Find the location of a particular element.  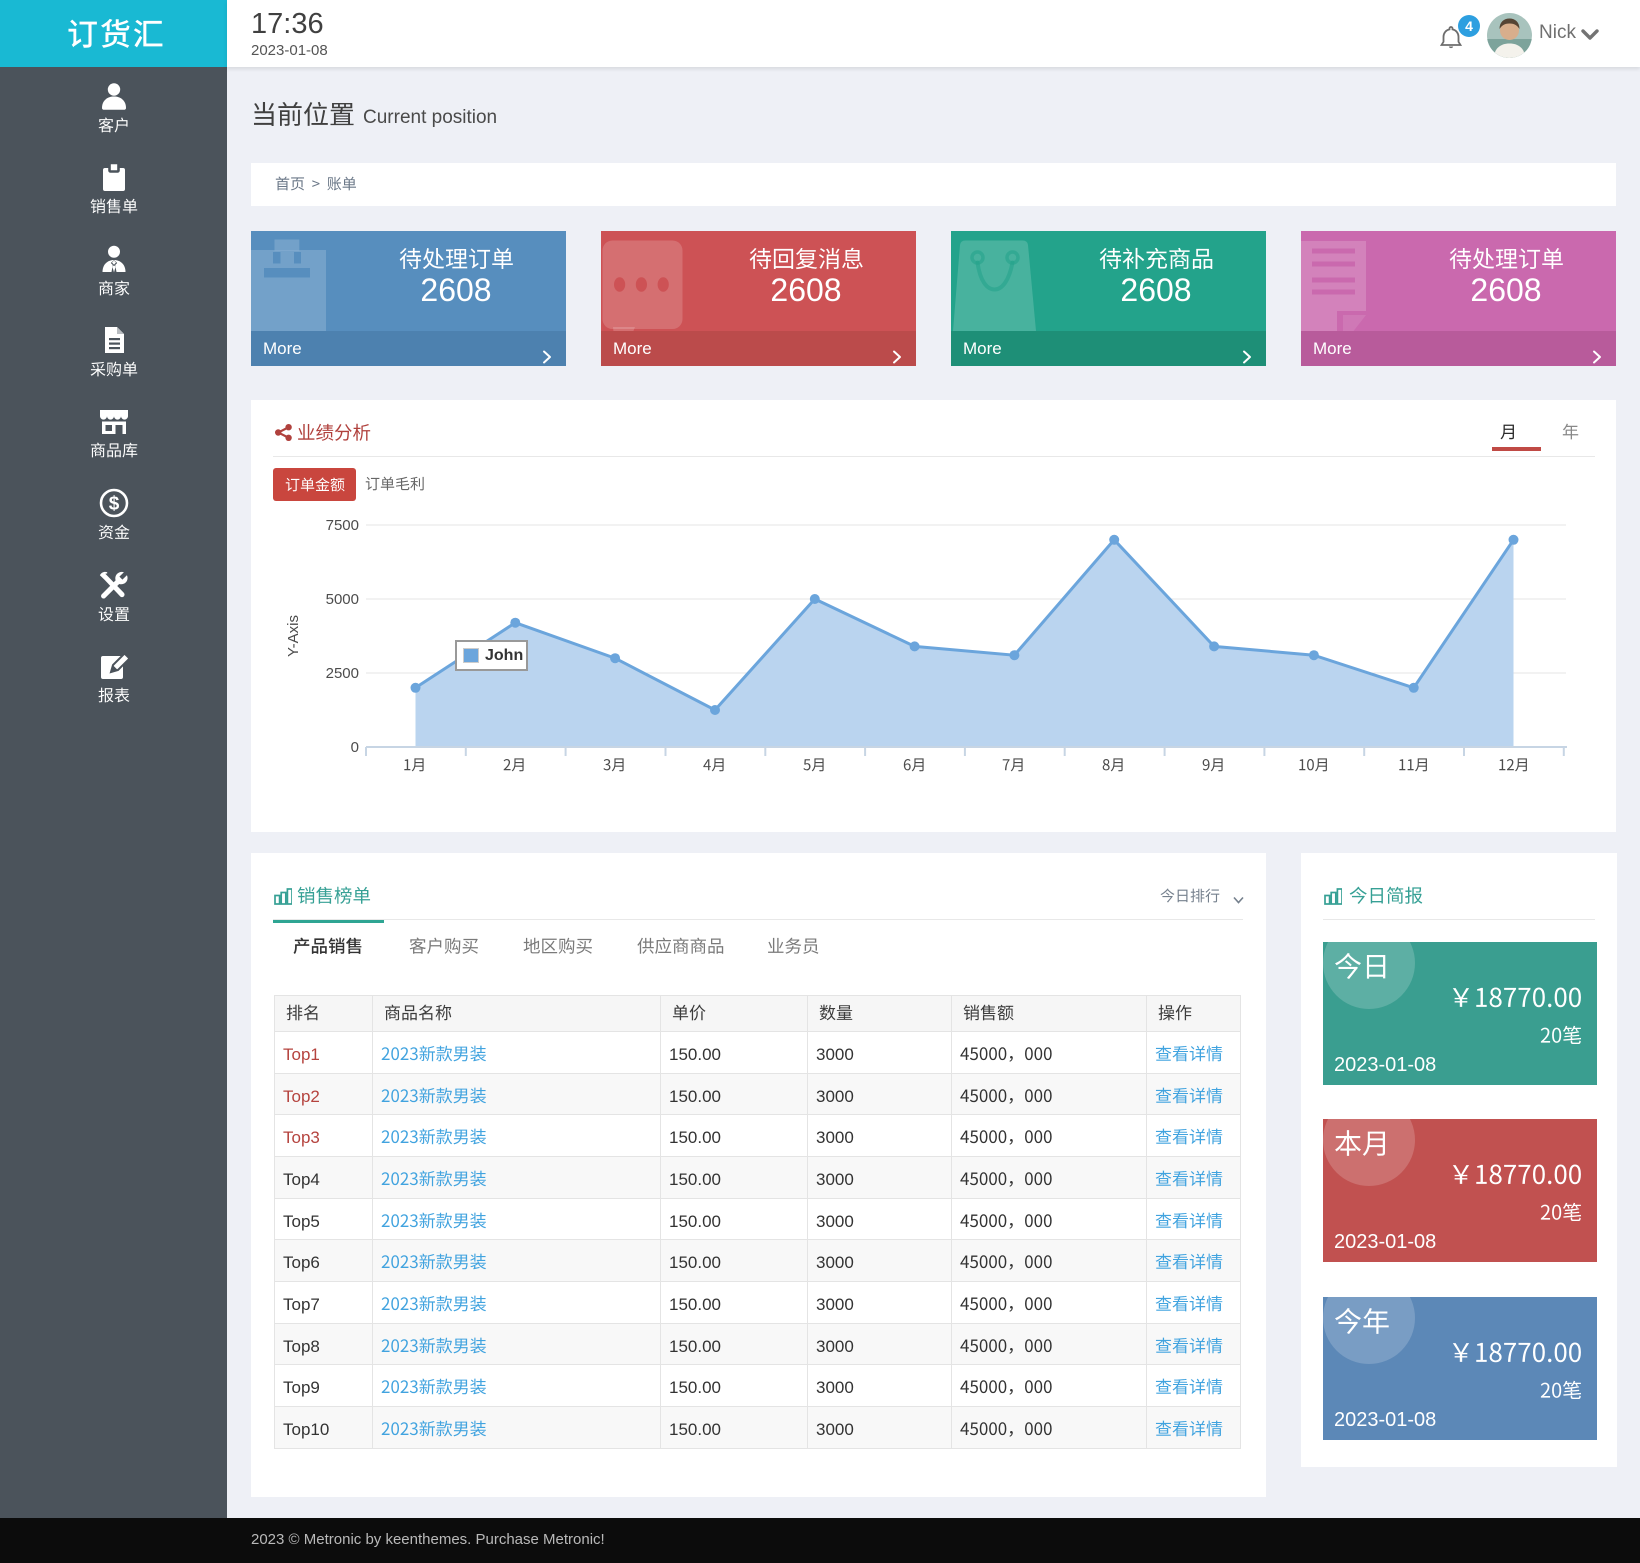

svg-text: 7500 is located at coordinates (342, 525).